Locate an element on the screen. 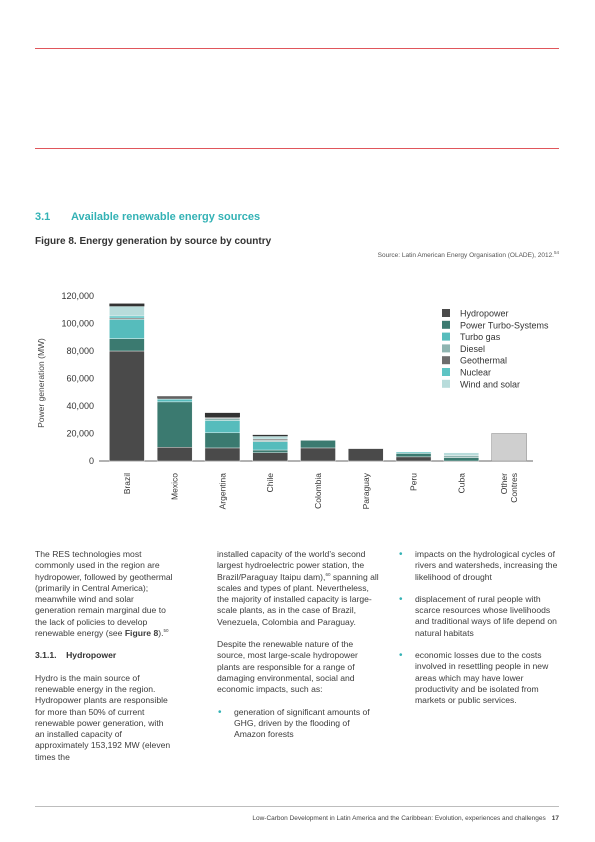  subsection-heading: 3.1.1. Hydropower is located at coordinates (76, 655).